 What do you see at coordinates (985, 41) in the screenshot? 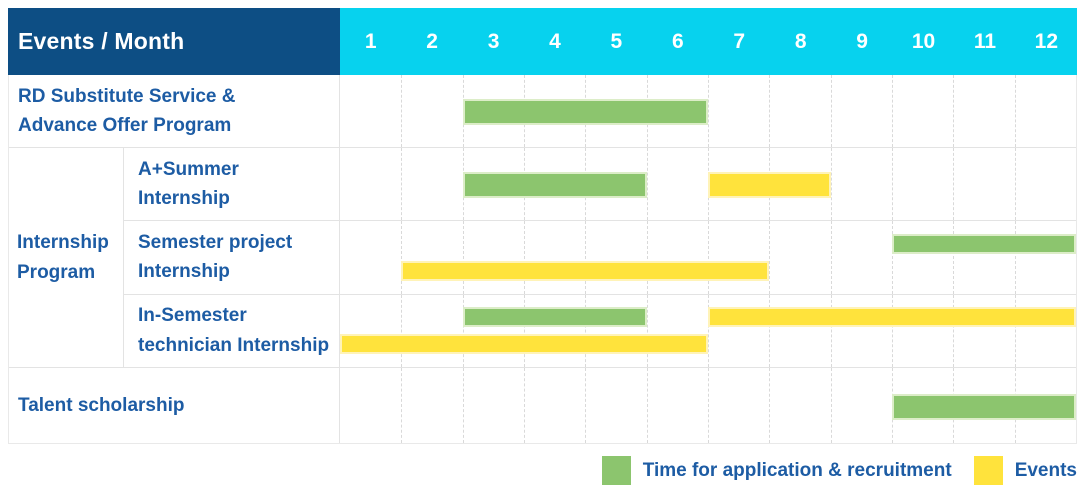
I see `month-header-11: 11` at bounding box center [985, 41].